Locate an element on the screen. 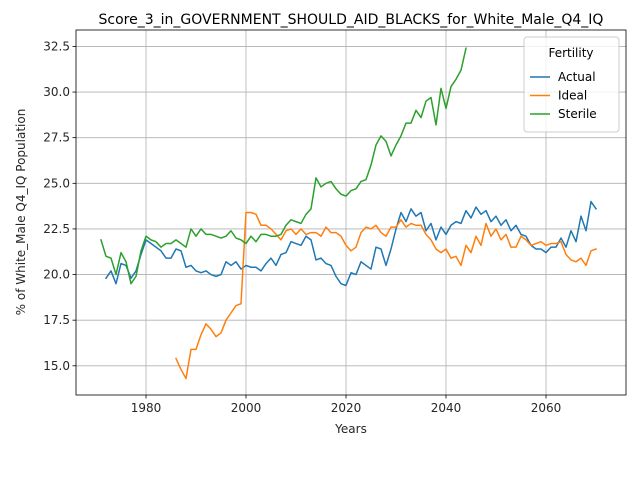 This screenshot has width=640, height=480. series-line-actual is located at coordinates (351, 243).